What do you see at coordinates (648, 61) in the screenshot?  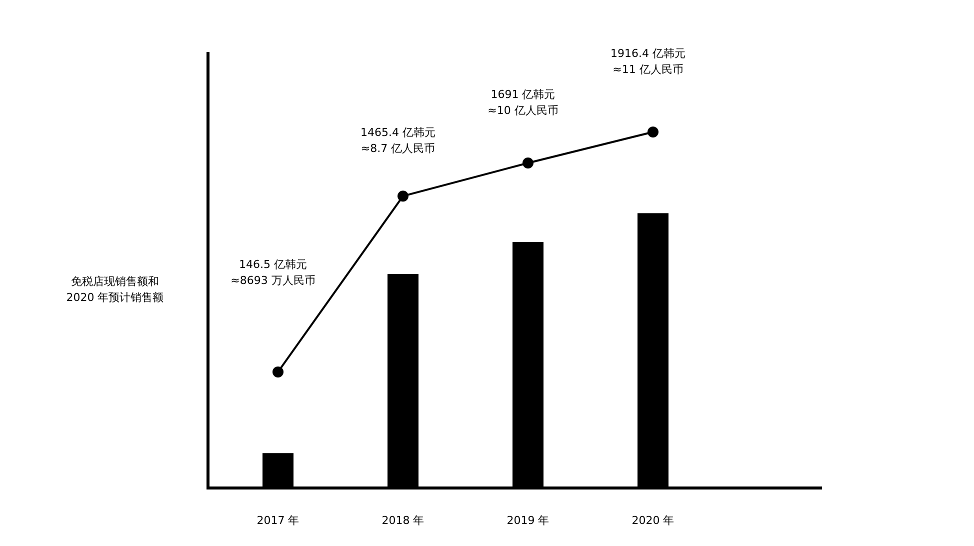 I see `text: 1916.4 亿韩元 ≈11 亿人民币` at bounding box center [648, 61].